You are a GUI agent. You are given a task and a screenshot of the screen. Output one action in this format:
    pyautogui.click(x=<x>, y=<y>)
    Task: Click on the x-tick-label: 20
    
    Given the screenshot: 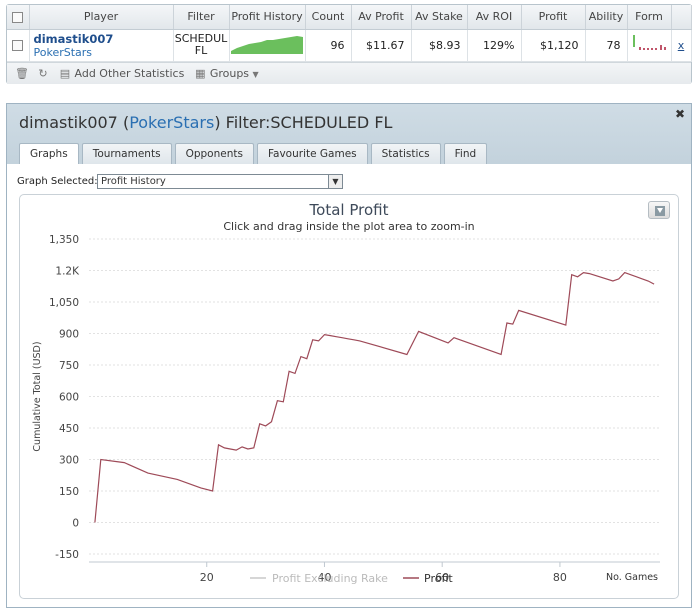 What is the action you would take?
    pyautogui.click(x=207, y=577)
    